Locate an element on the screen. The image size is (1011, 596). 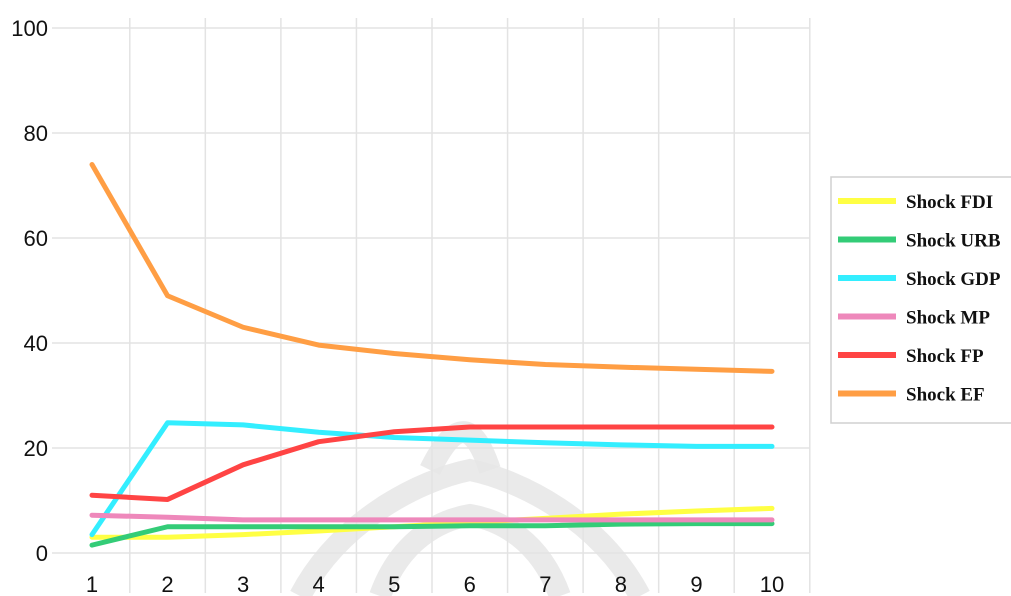
series-line-shock-fp is located at coordinates (432, 463).